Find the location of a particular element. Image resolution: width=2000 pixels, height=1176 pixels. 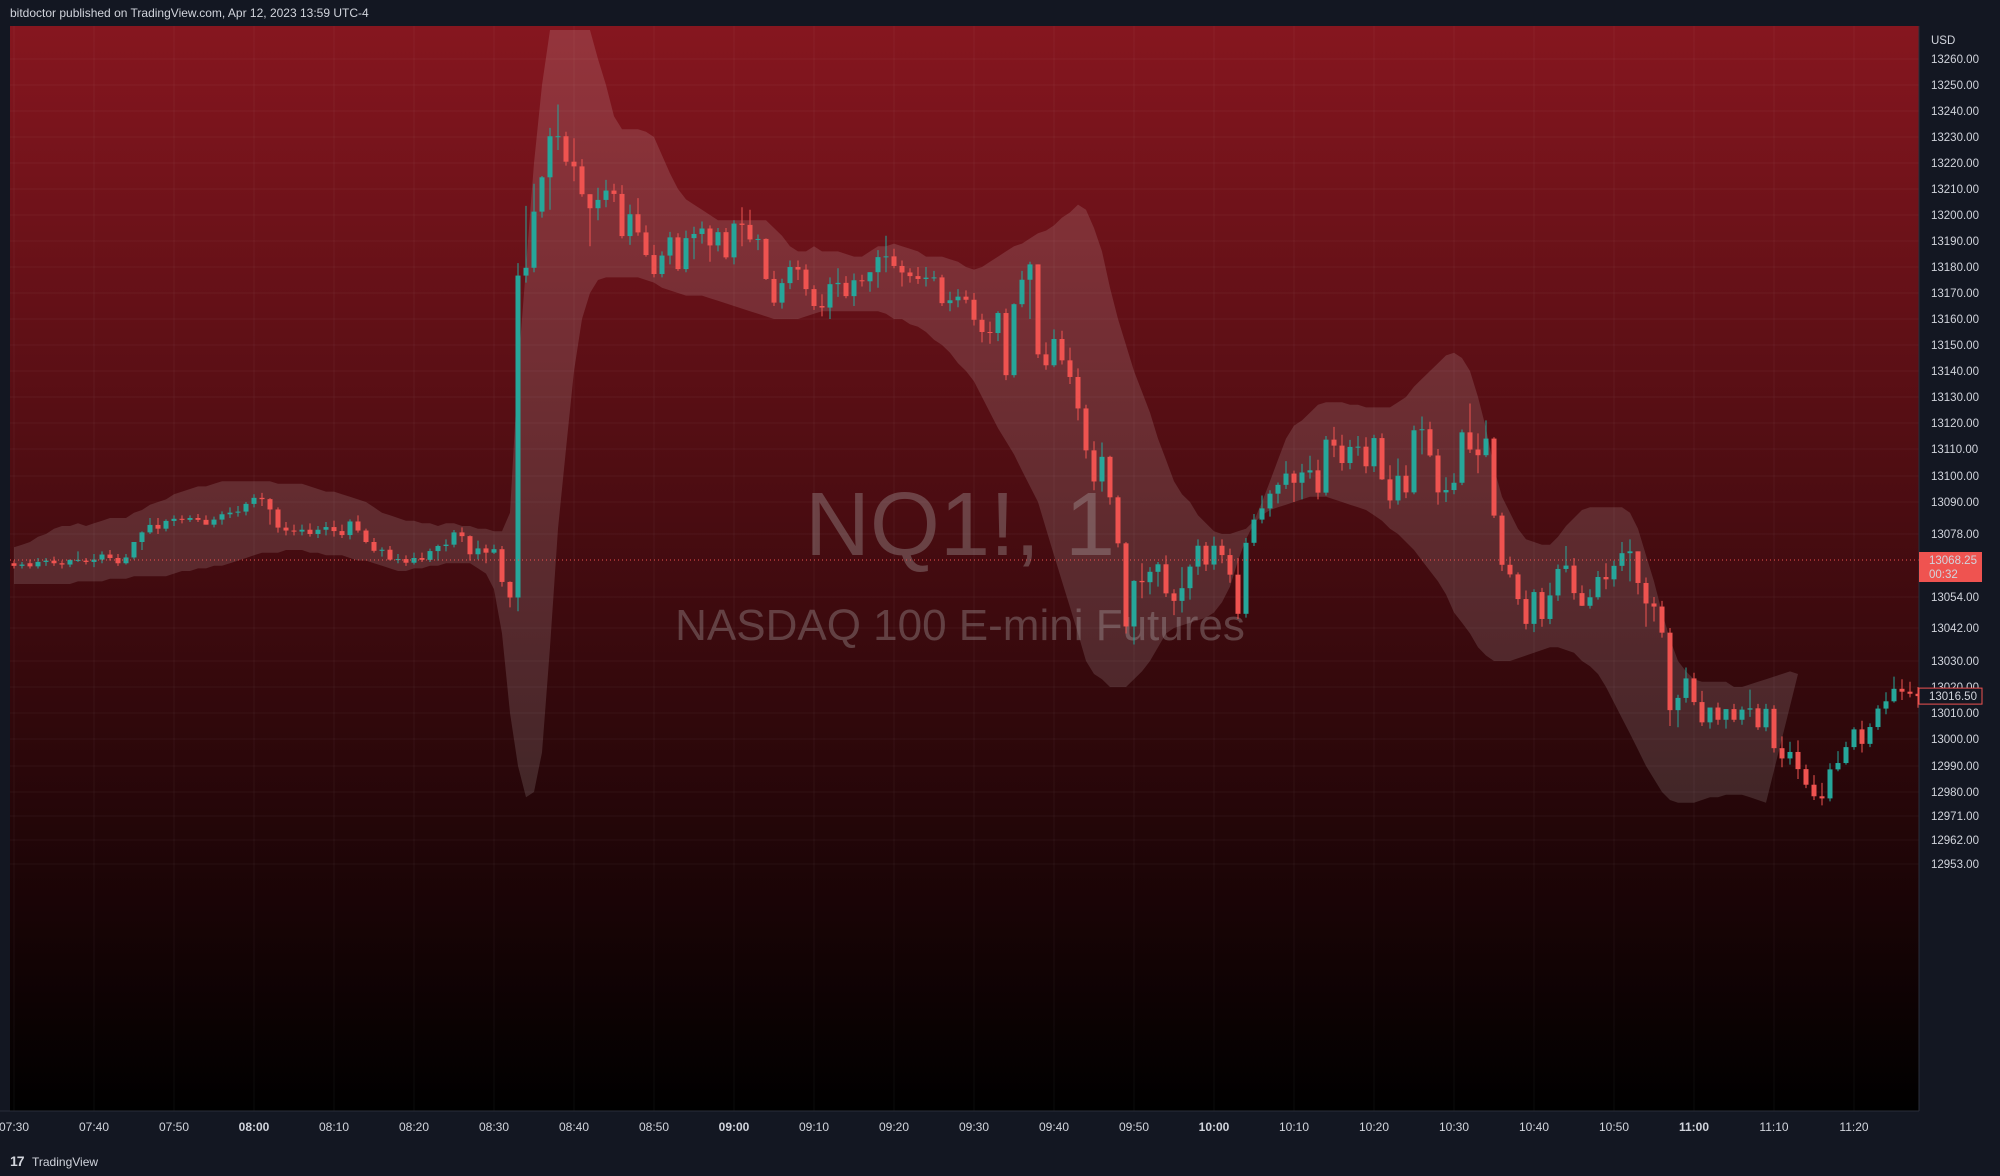

time-tick: 10:20 is located at coordinates (1374, 1127).